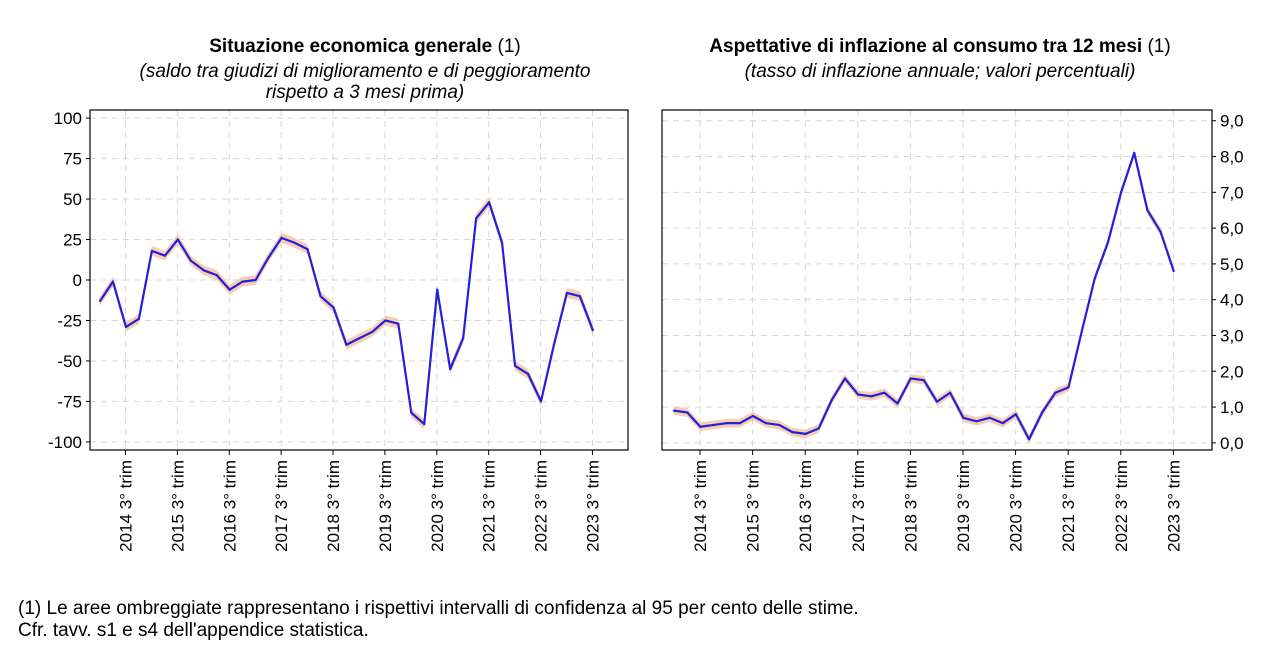  I want to click on chart2-ytick-label: 1,0, so click(1232, 407).